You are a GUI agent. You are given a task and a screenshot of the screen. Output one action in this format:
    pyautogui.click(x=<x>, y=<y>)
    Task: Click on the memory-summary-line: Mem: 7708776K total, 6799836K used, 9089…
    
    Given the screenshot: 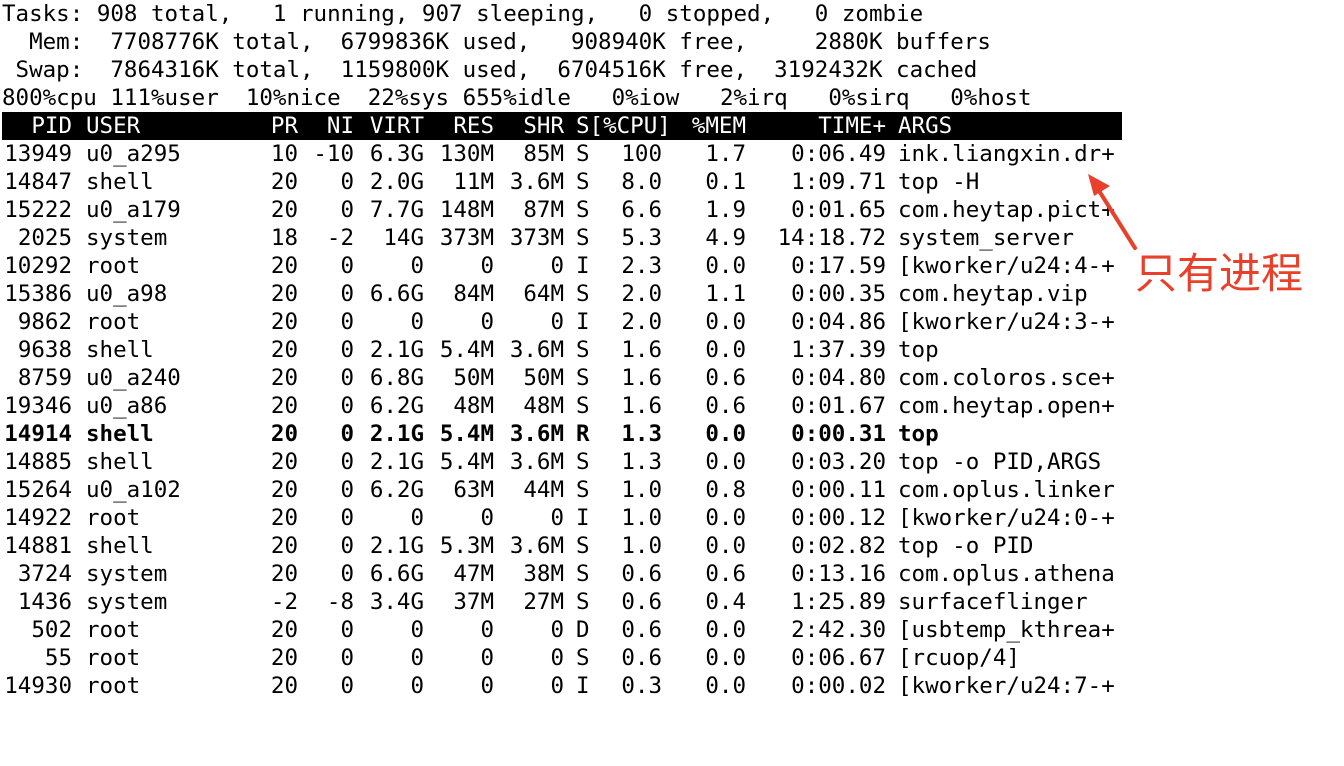 What is the action you would take?
    pyautogui.click(x=496, y=42)
    